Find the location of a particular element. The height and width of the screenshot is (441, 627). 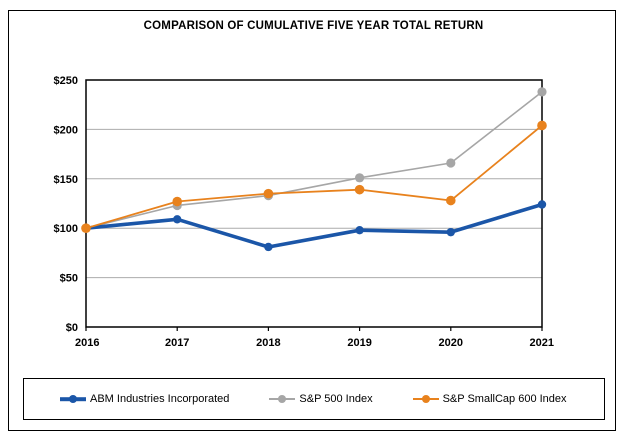

x-axis-tick-label: 2016 is located at coordinates (87, 343).